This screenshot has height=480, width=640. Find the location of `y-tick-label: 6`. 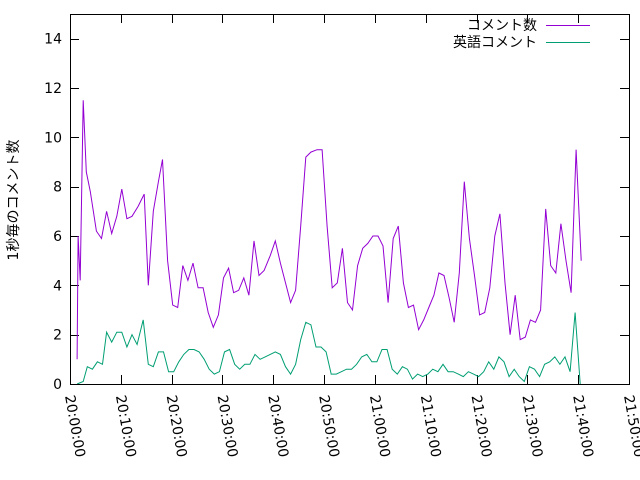

y-tick-label: 6 is located at coordinates (57, 237).